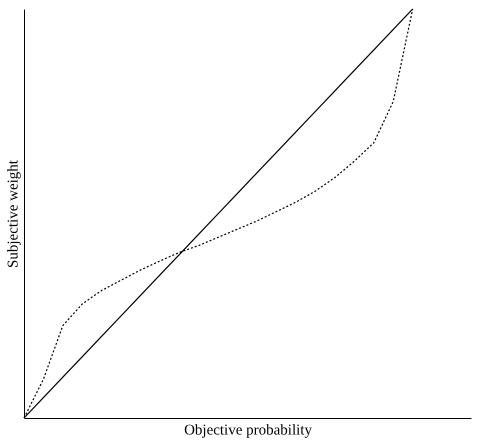 Image resolution: width=485 pixels, height=442 pixels. Describe the element at coordinates (248, 430) in the screenshot. I see `x-axis-title: Objective probability` at that location.